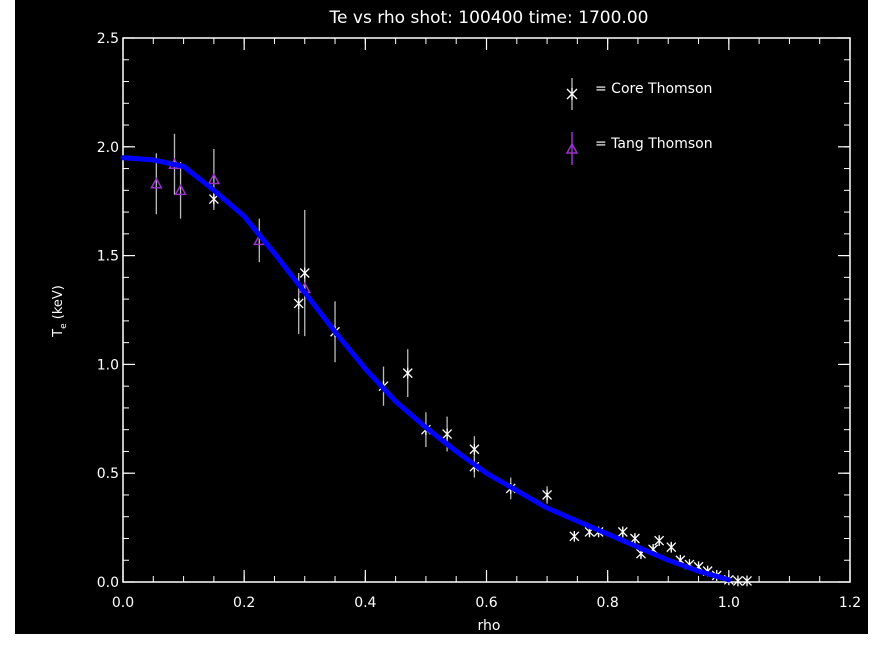  Describe the element at coordinates (58, 333) in the screenshot. I see `y-axis-label-main: T` at that location.